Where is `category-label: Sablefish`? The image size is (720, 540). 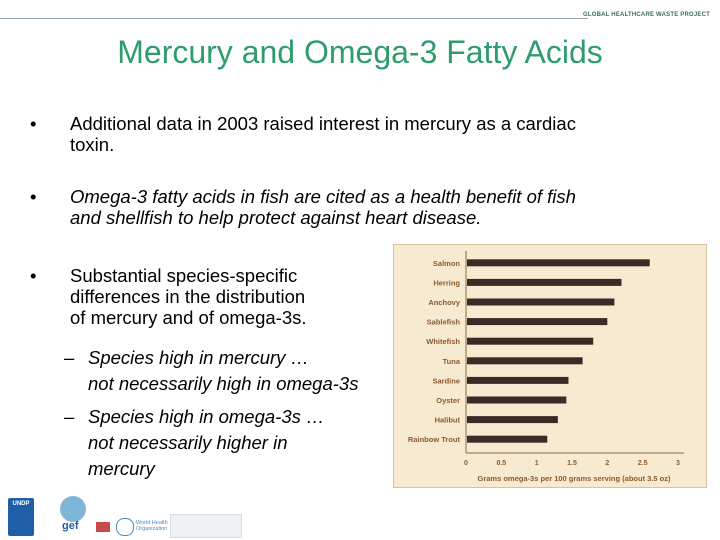
category-label: Sablefish is located at coordinates (444, 322).